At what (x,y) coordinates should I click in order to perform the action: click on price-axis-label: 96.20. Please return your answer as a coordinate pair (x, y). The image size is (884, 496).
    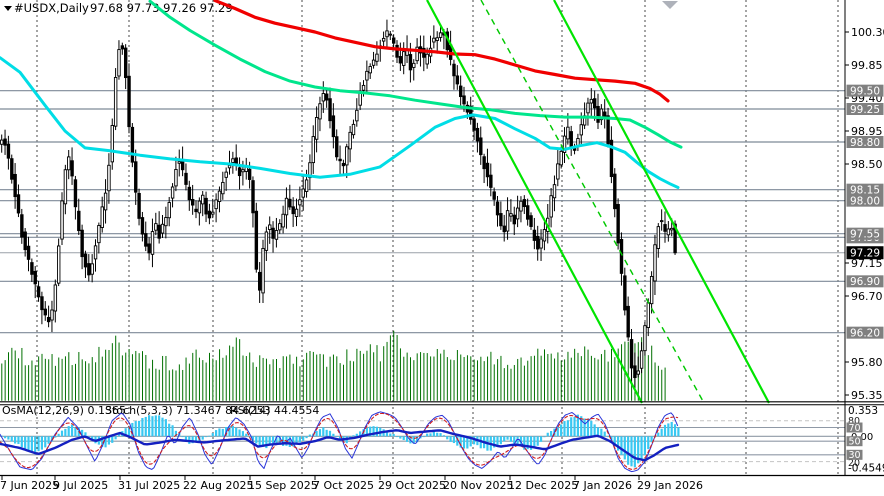
    Looking at the image, I should click on (865, 333).